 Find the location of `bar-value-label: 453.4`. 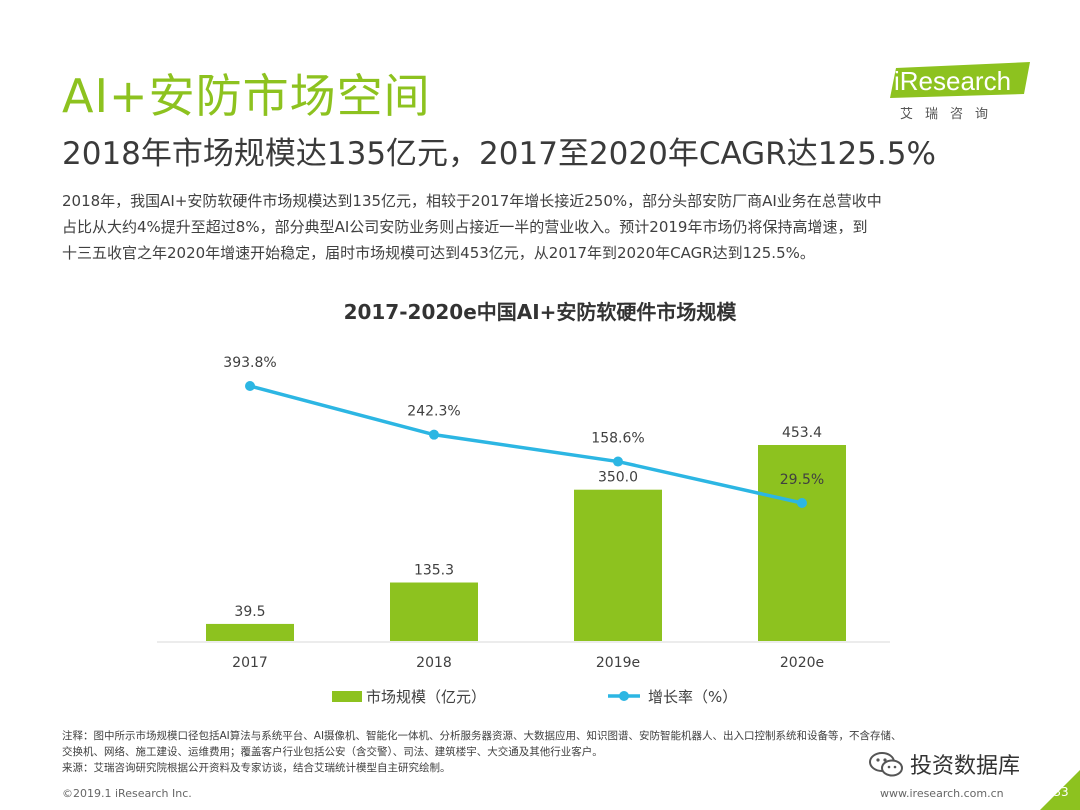

bar-value-label: 453.4 is located at coordinates (802, 433).